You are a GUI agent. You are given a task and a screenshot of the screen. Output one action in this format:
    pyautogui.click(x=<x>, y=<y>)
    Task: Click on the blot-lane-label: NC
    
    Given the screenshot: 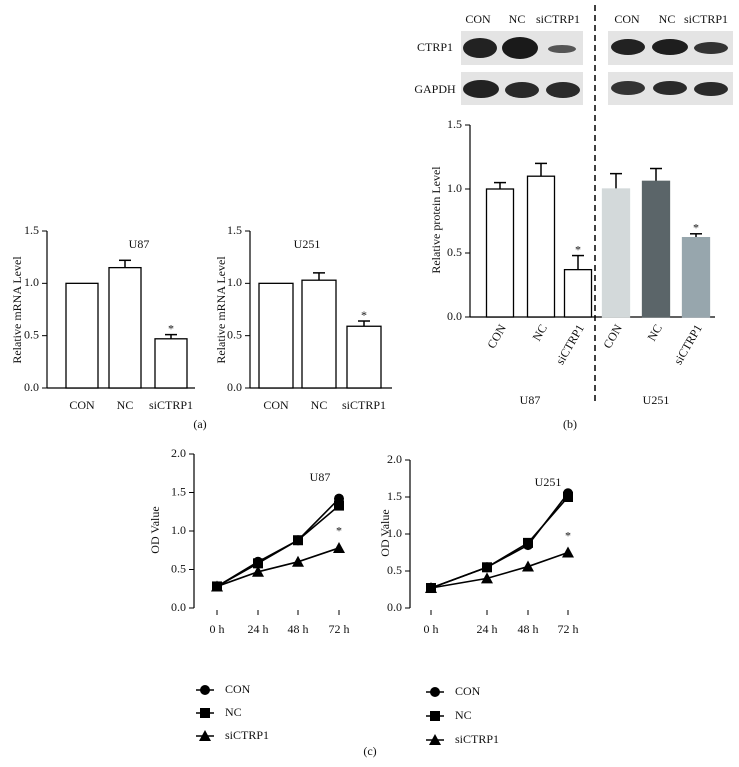 What is the action you would take?
    pyautogui.click(x=517, y=19)
    